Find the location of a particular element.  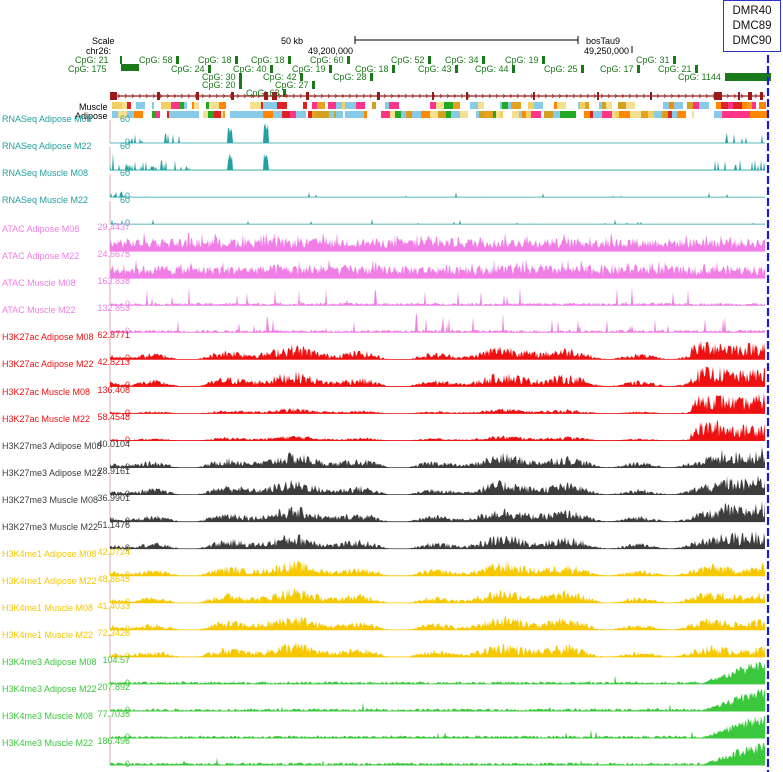

dmr-label-box: DMR40 DMC89 DMC90 is located at coordinates (752, 26).